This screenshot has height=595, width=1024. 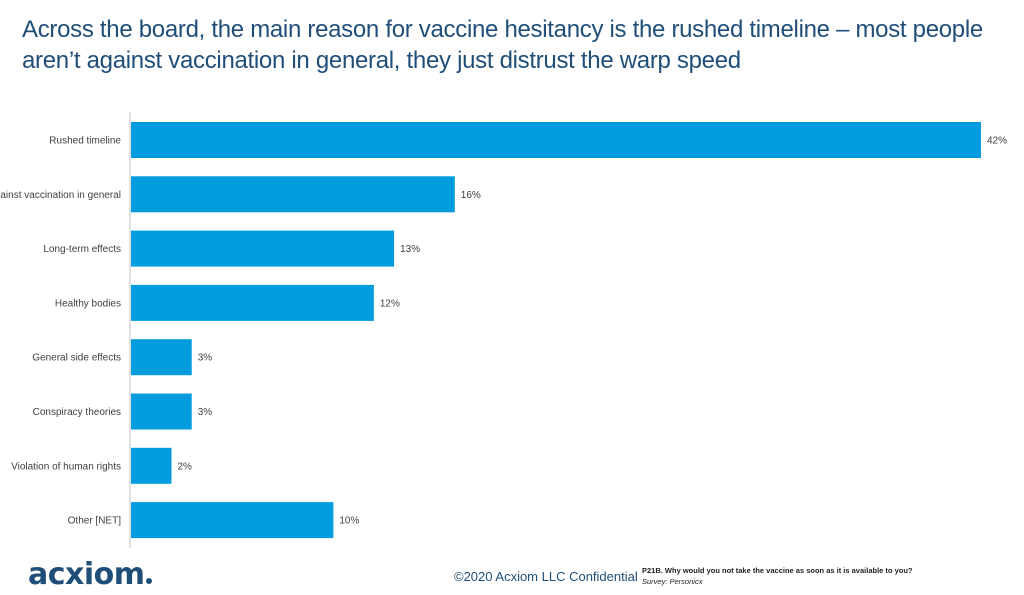 I want to click on acxiom-logo: acxiom, so click(x=86, y=574).